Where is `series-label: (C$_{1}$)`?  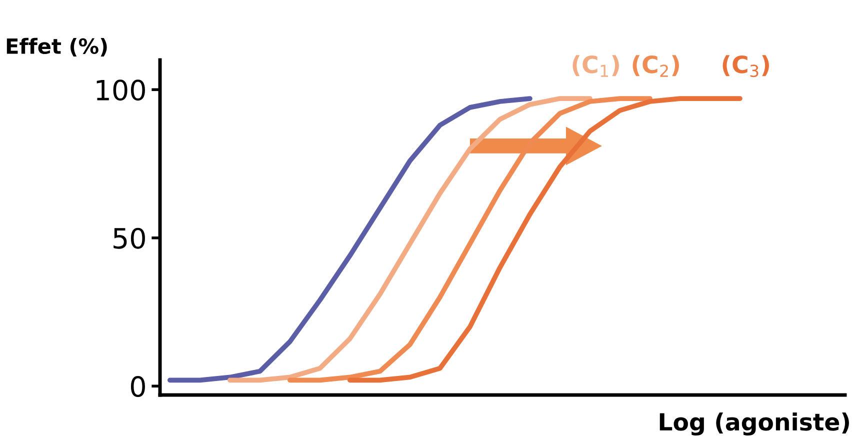 series-label: (C$_{1}$) is located at coordinates (595, 66).